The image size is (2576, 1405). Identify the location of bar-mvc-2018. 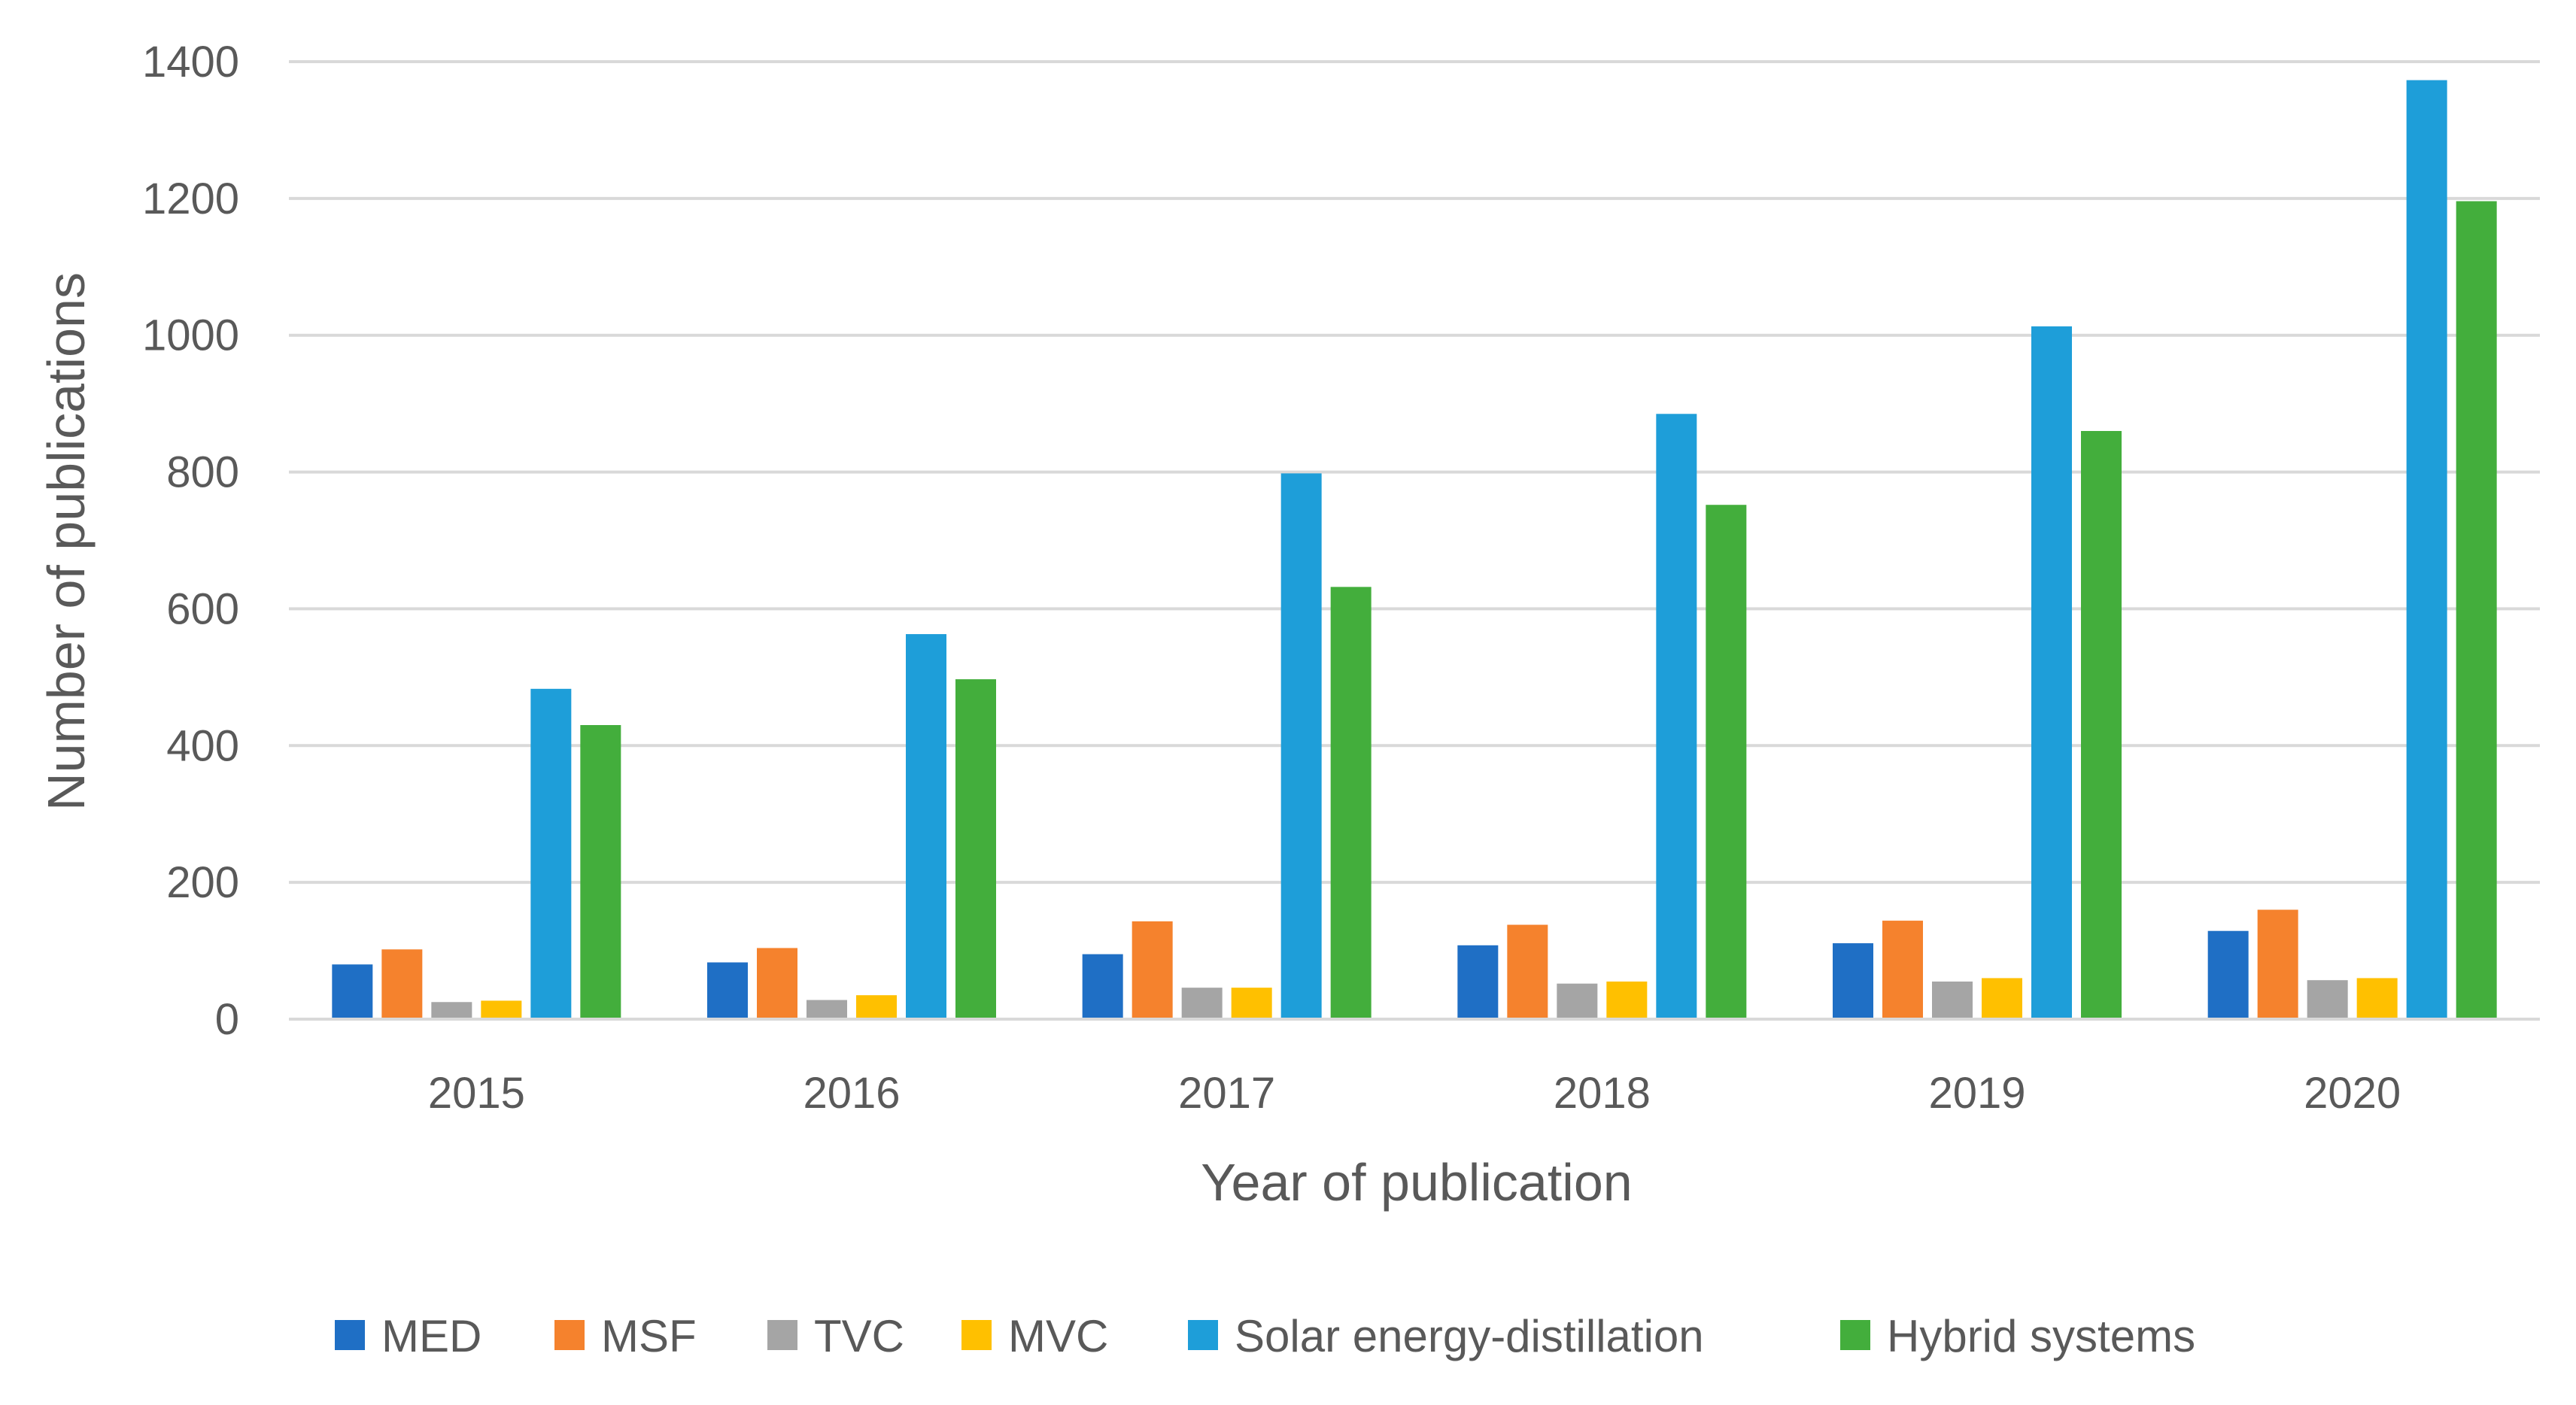
(1627, 1000).